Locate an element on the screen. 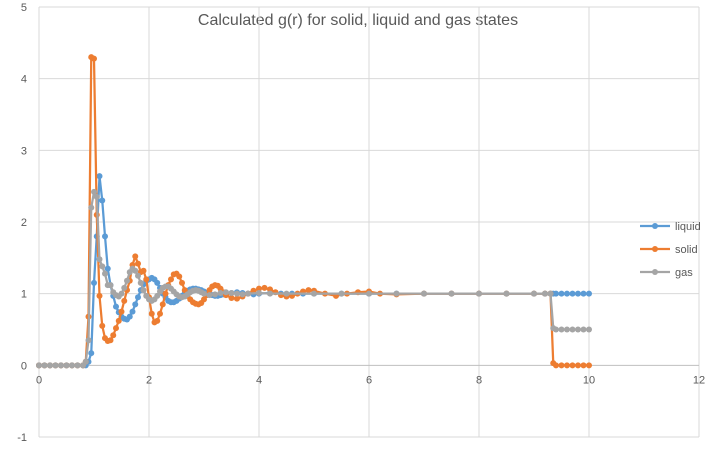 This screenshot has width=718, height=453. legend-label: gas is located at coordinates (684, 273).